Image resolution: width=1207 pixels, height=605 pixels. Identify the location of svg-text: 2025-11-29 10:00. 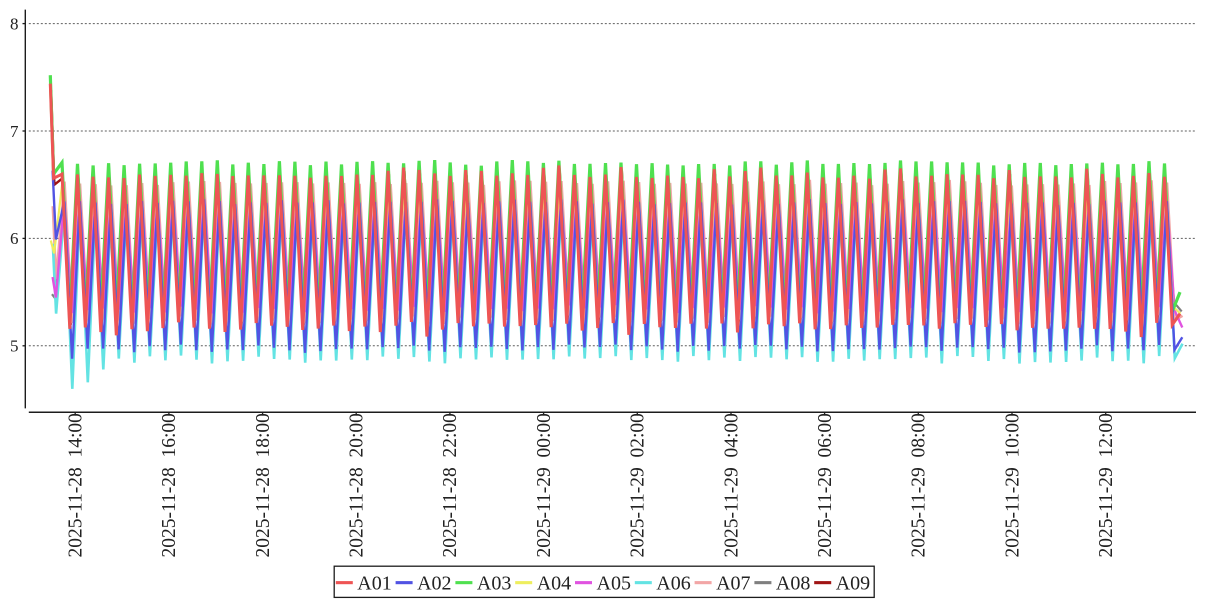
(1012, 485).